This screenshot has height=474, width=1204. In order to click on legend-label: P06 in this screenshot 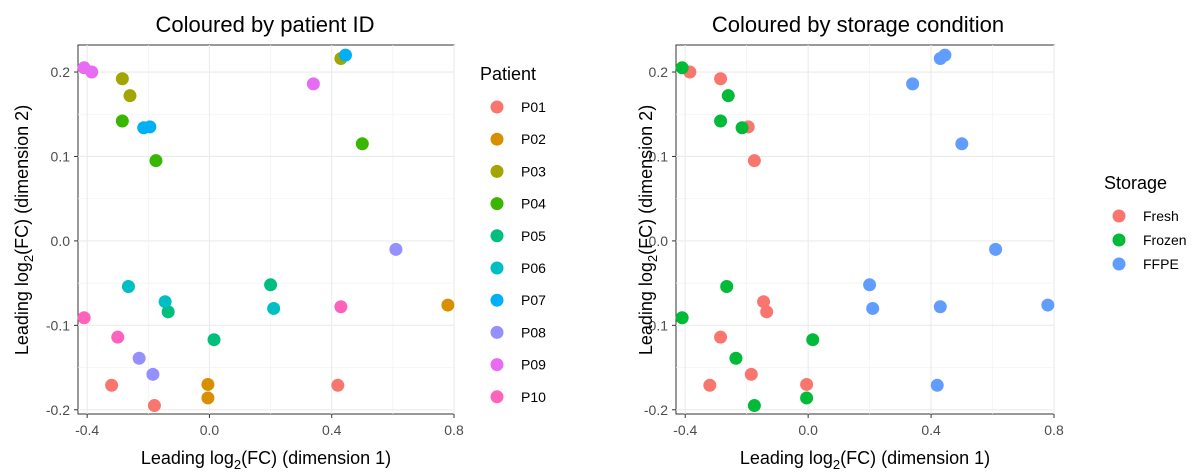, I will do `click(533, 268)`.